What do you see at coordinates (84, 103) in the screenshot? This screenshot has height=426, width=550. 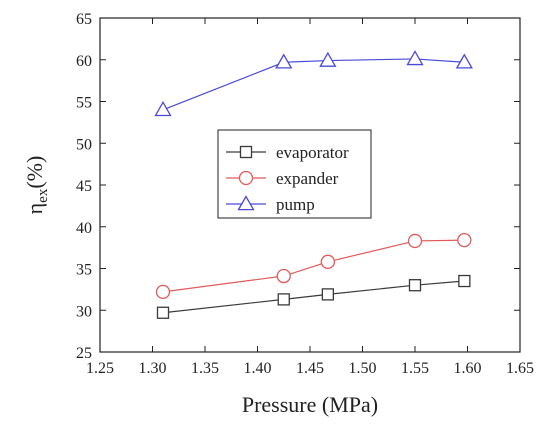 I see `y-tick-label: 55` at bounding box center [84, 103].